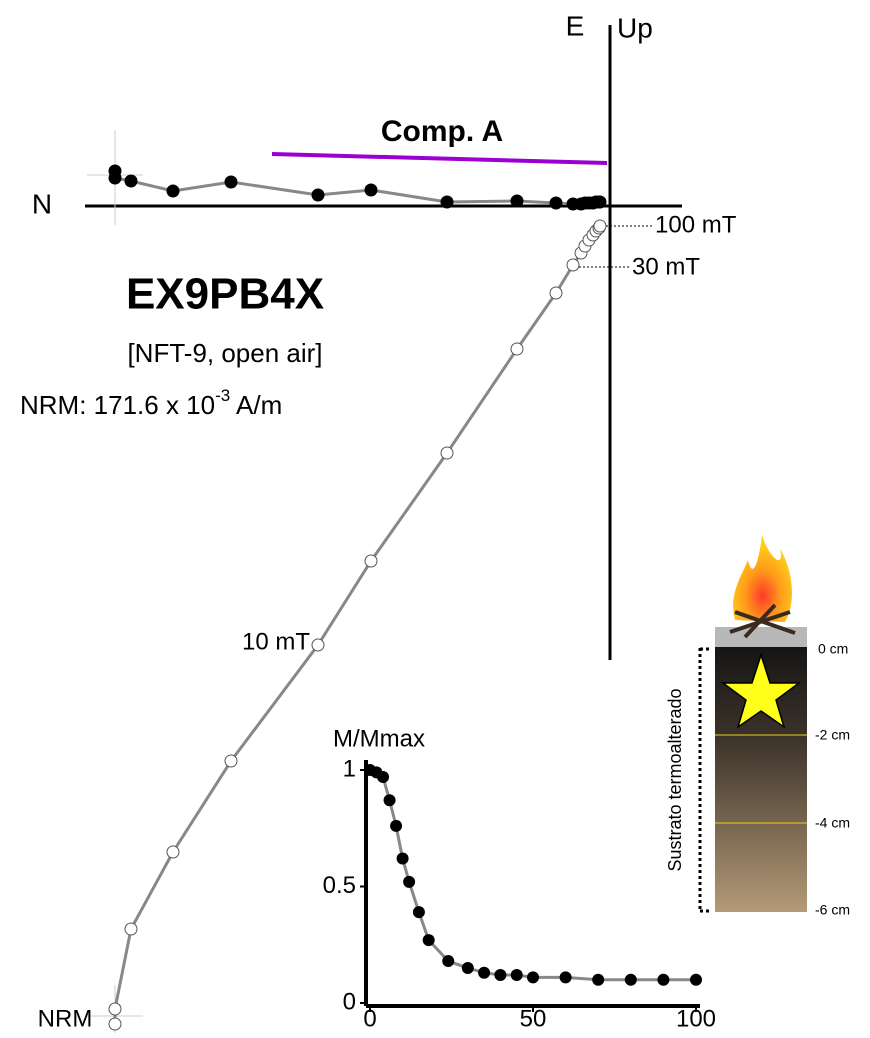 The width and height of the screenshot is (870, 1038). Describe the element at coordinates (762, 621) in the screenshot. I see `firewood` at that location.